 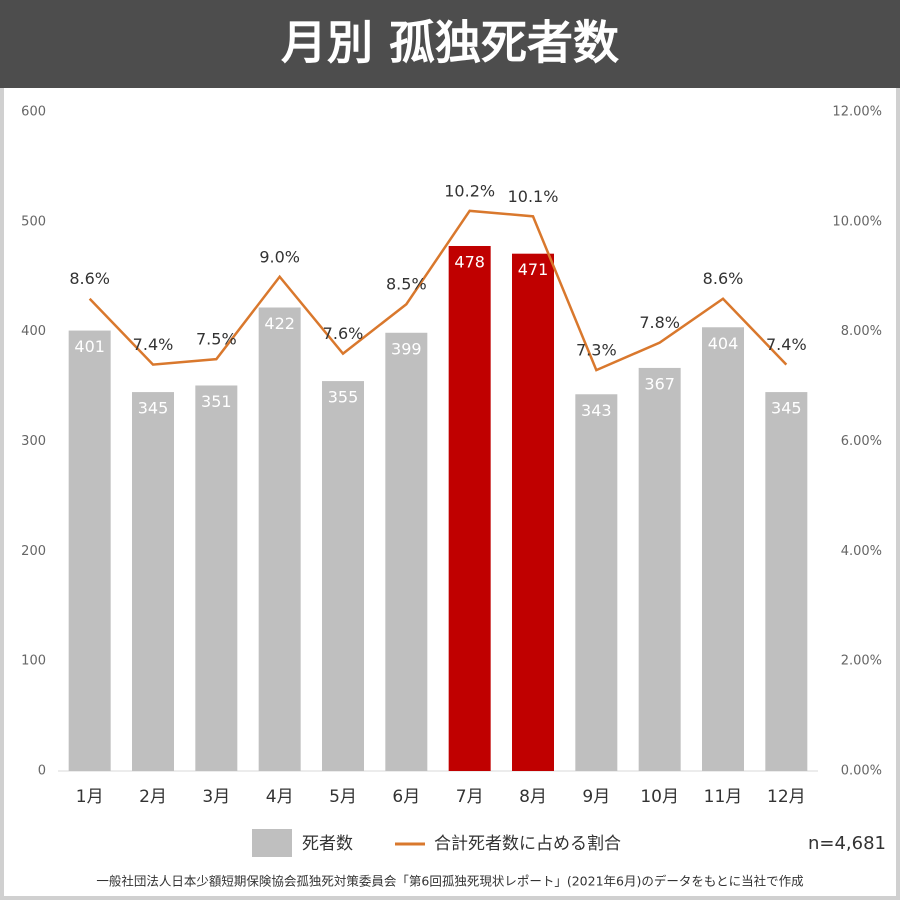 What do you see at coordinates (406, 797) in the screenshot?
I see `x-tick-label: 6月` at bounding box center [406, 797].